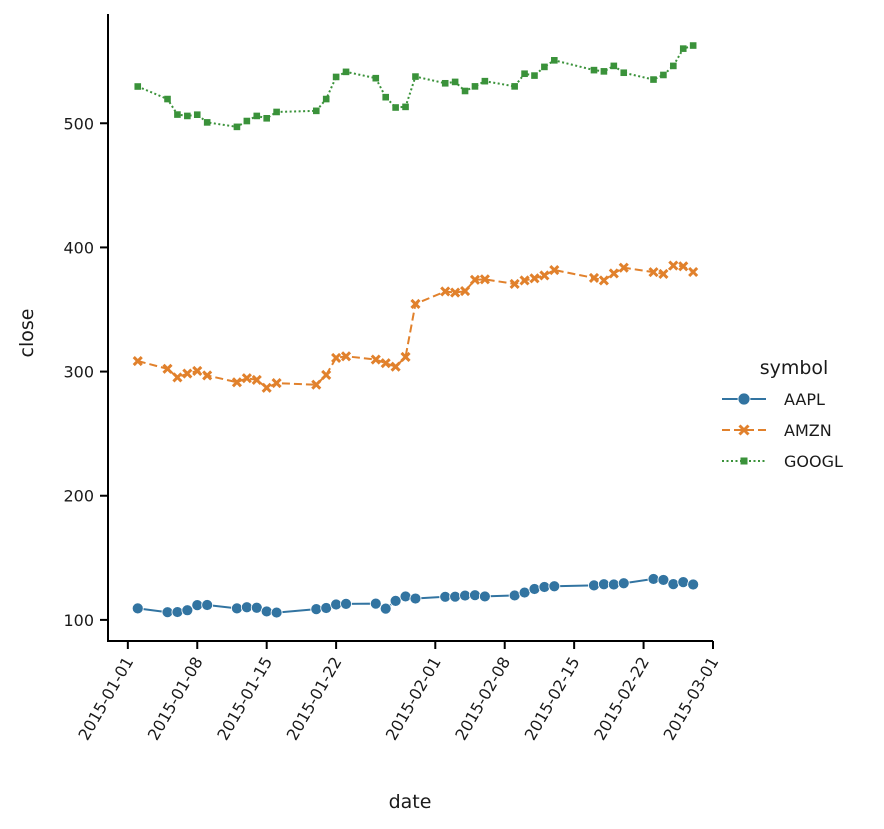 This screenshot has width=884, height=829. I want to click on series-aapl, so click(415, 596).